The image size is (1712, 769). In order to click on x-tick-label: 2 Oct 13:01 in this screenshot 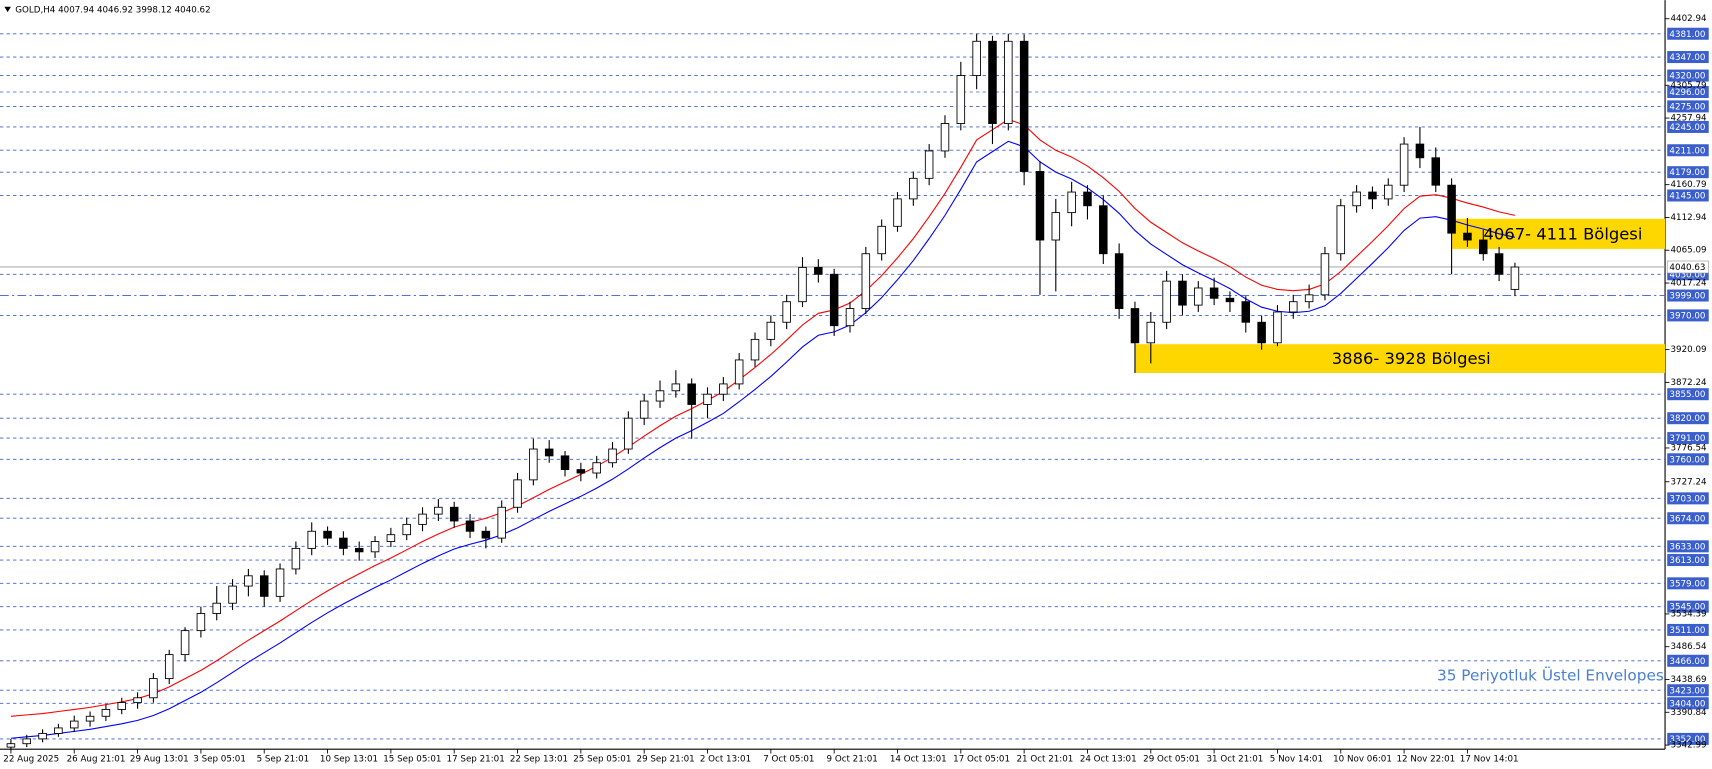, I will do `click(725, 760)`.